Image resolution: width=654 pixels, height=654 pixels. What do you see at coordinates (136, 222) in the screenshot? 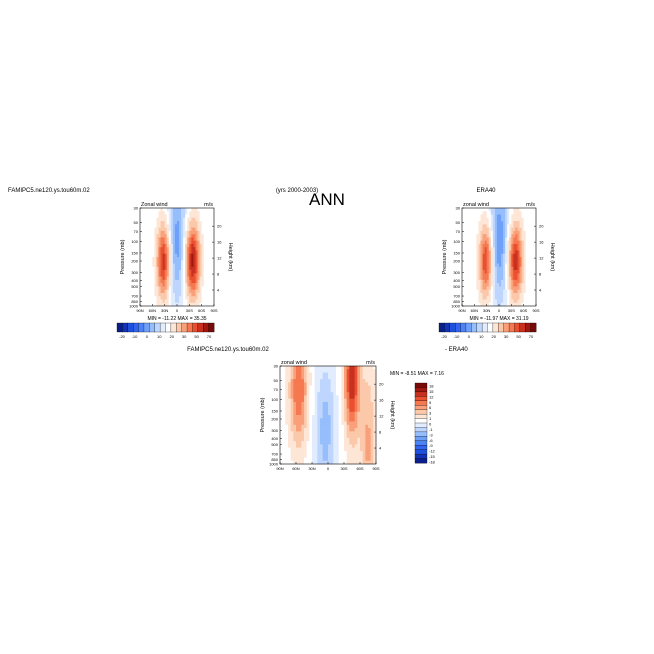
I see `p-tick-label: 50` at bounding box center [136, 222].